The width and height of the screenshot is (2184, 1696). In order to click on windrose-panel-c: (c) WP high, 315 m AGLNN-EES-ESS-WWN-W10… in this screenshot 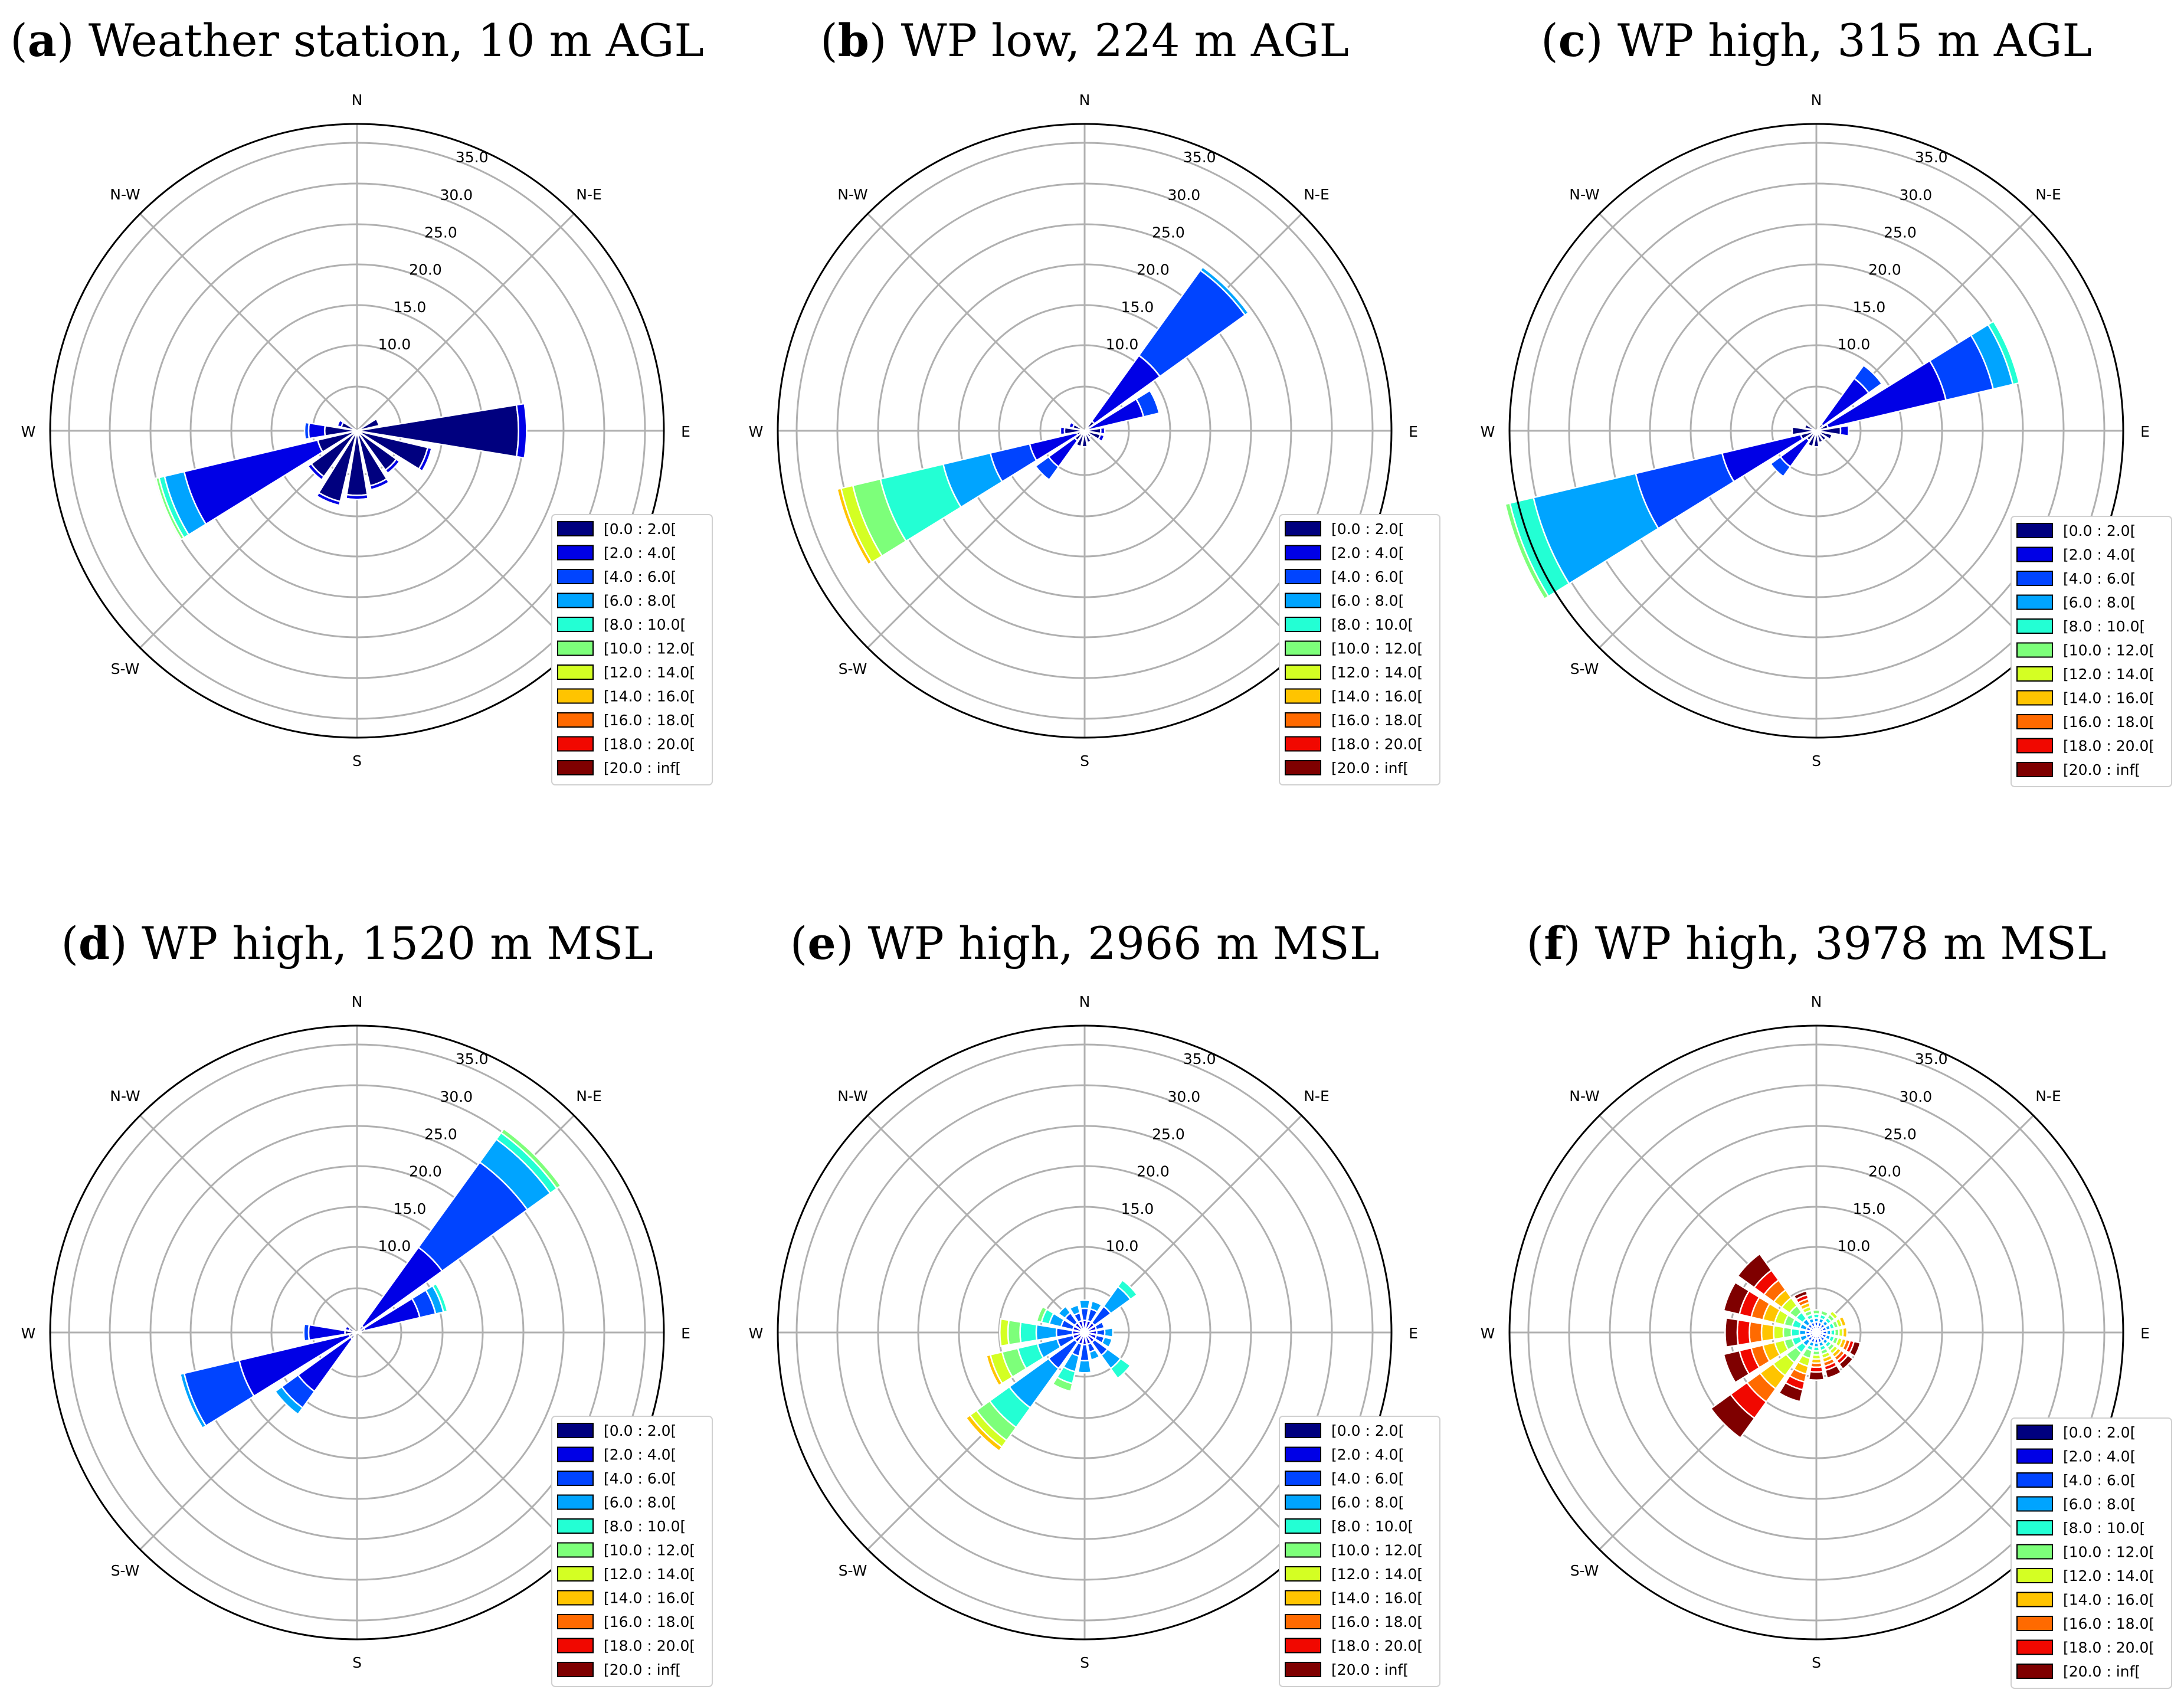, I will do `click(1826, 400)`.